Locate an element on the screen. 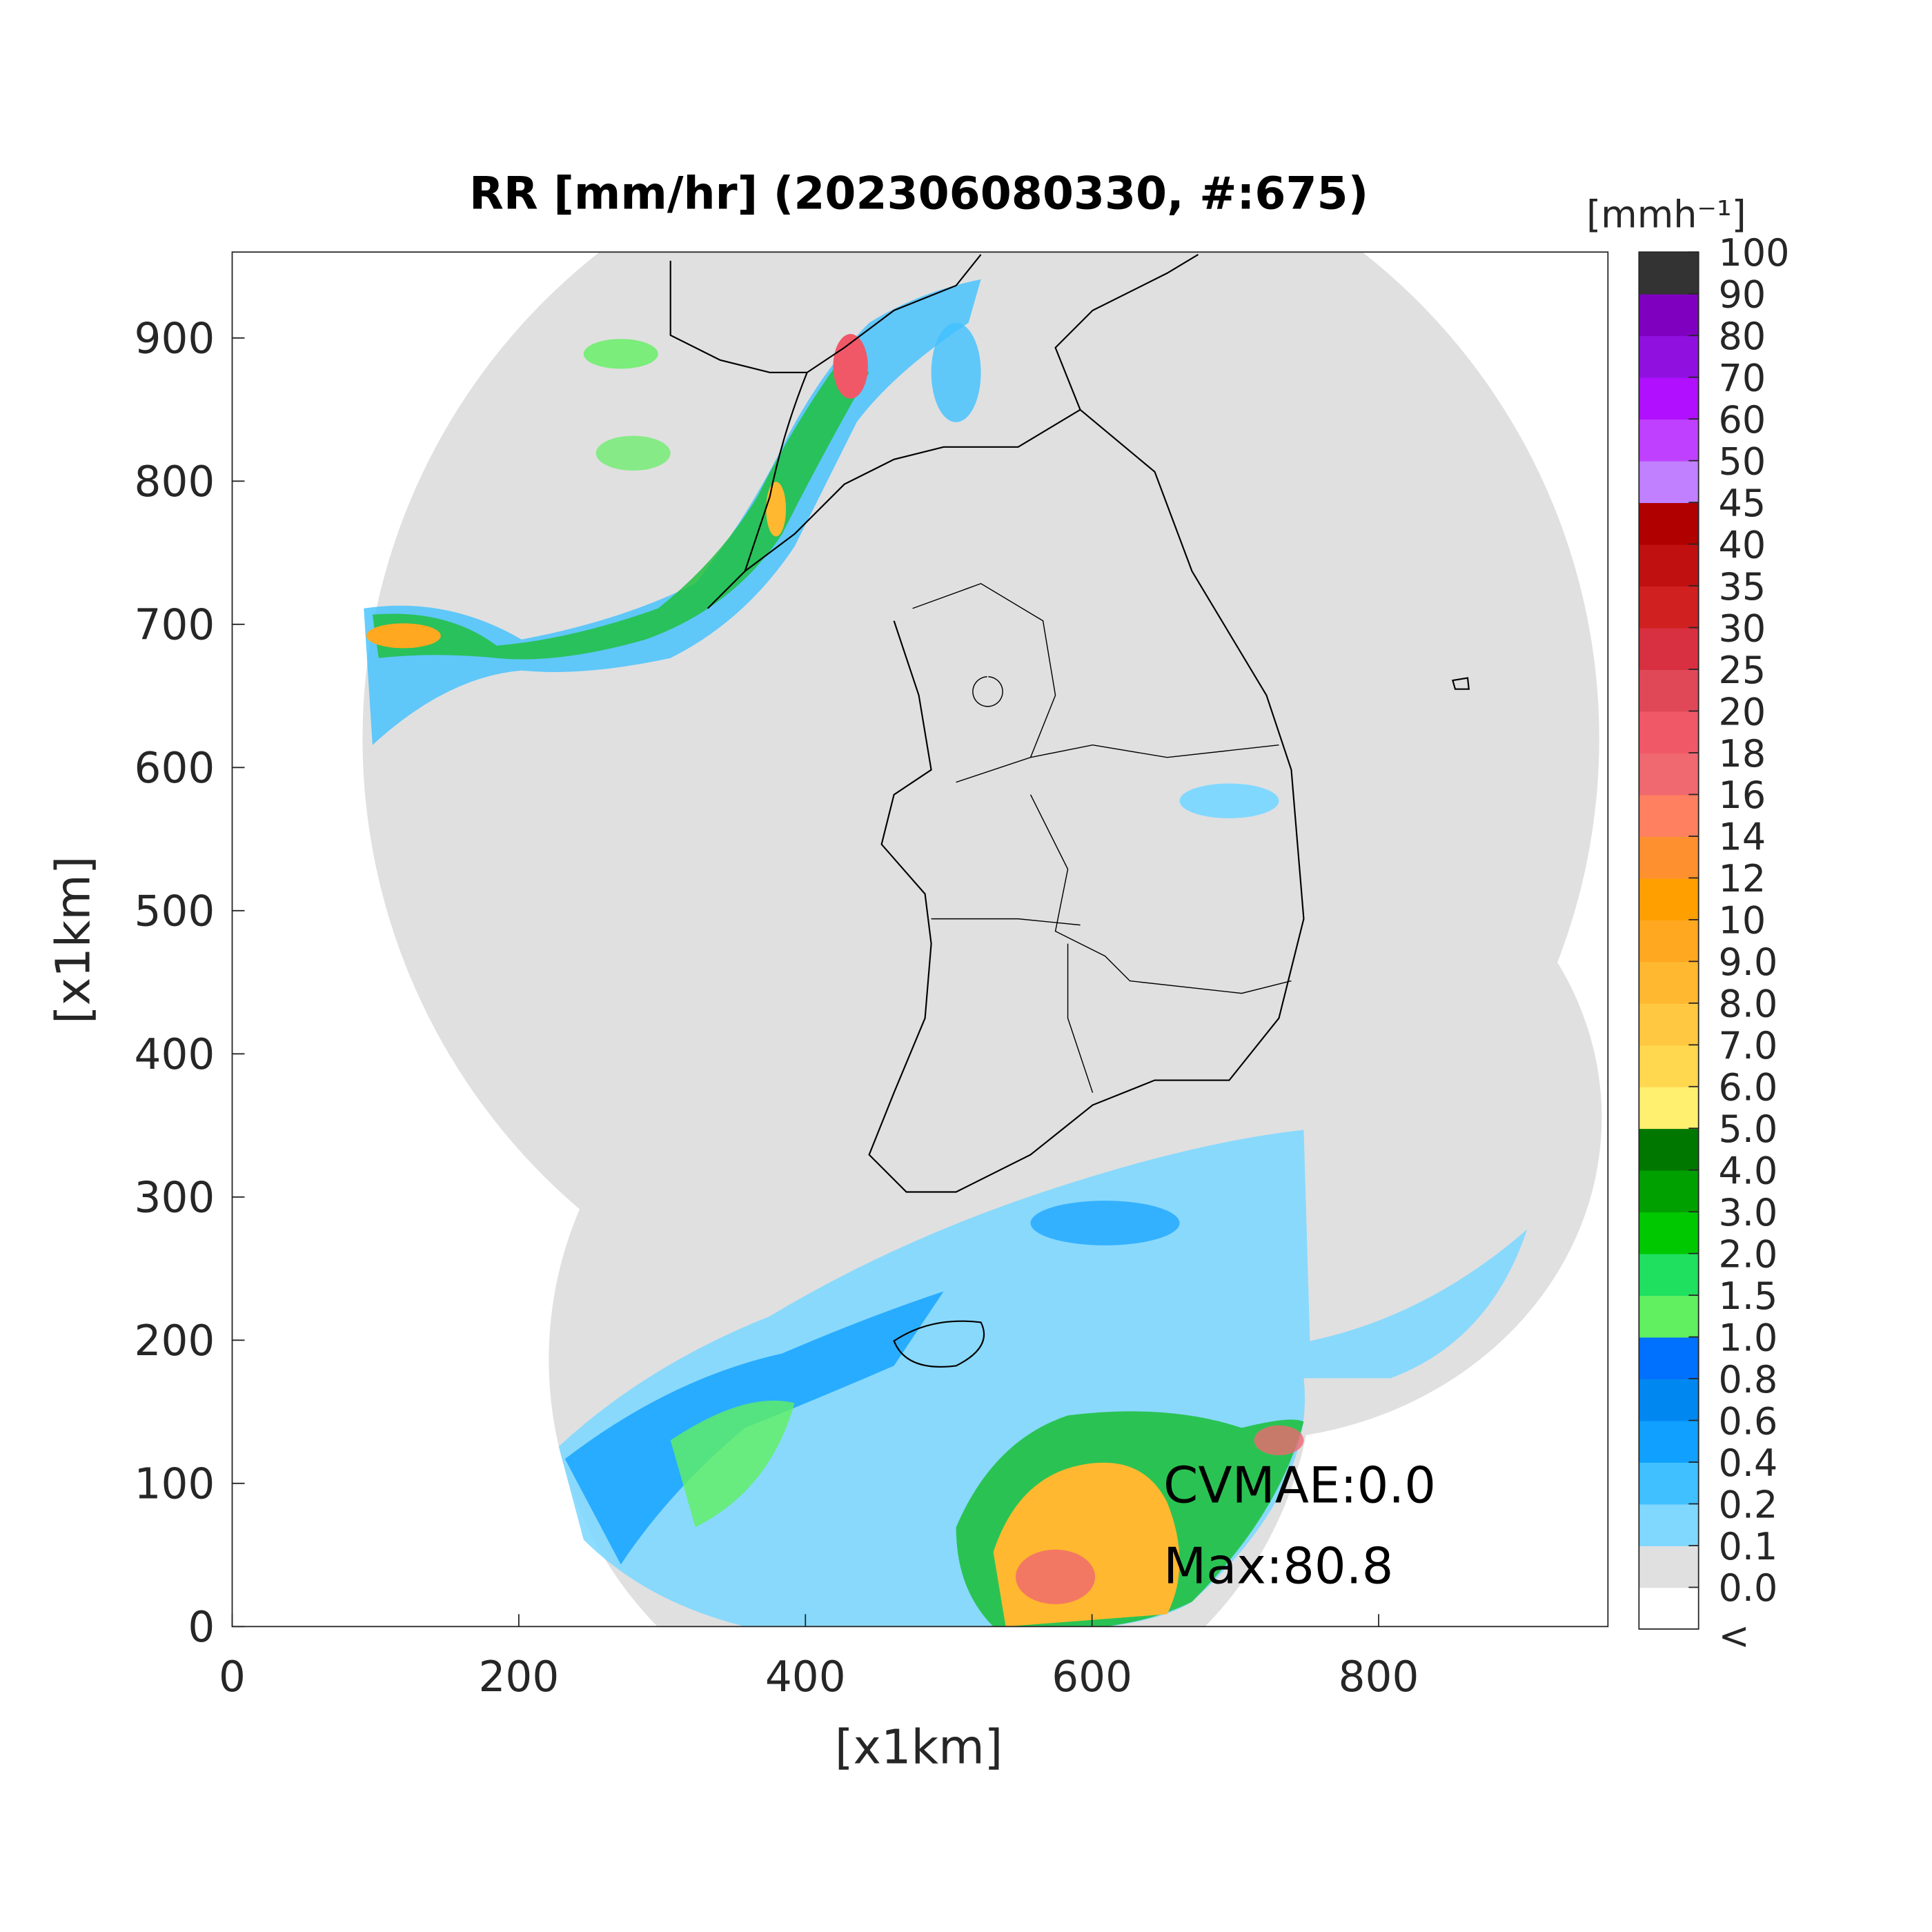 The height and width of the screenshot is (1932, 1932). colorbar-tick-label: 100 is located at coordinates (1753, 253).